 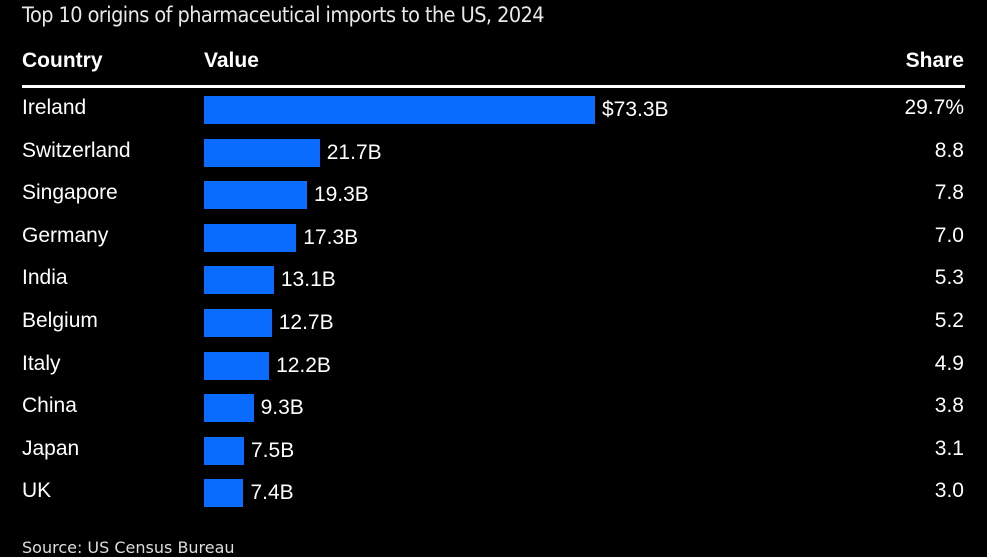 What do you see at coordinates (493, 413) in the screenshot?
I see `table-row: China 9.3B 3.8` at bounding box center [493, 413].